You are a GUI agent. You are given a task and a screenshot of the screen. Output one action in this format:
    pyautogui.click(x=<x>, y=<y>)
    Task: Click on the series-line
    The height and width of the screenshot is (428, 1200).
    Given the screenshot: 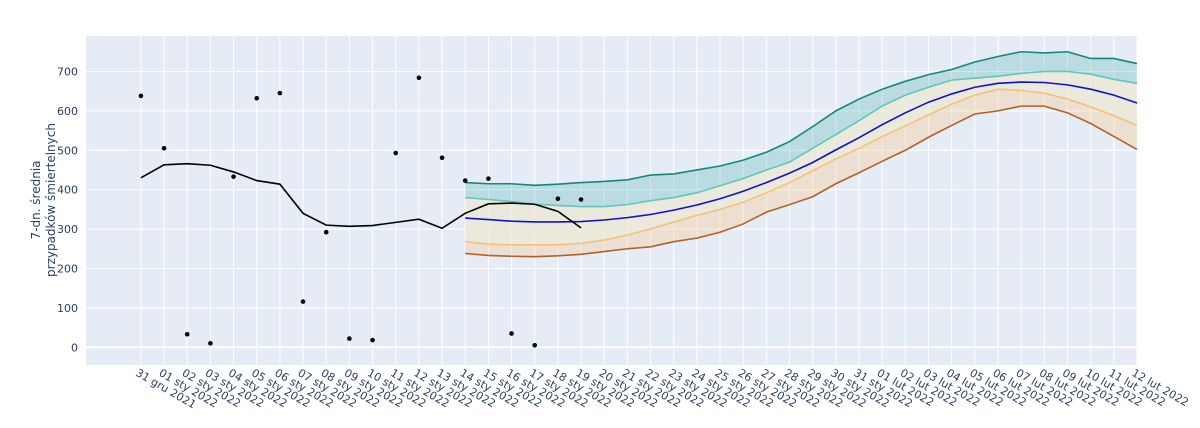 What is the action you would take?
    pyautogui.click(x=361, y=196)
    